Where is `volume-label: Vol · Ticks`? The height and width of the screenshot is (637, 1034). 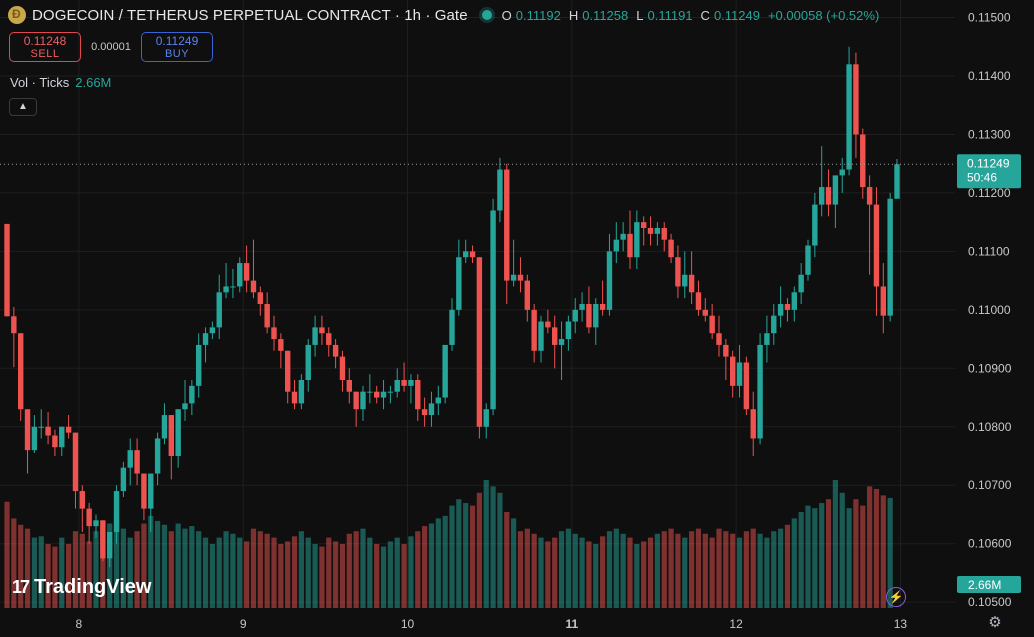
volume-label: Vol · Ticks is located at coordinates (40, 82).